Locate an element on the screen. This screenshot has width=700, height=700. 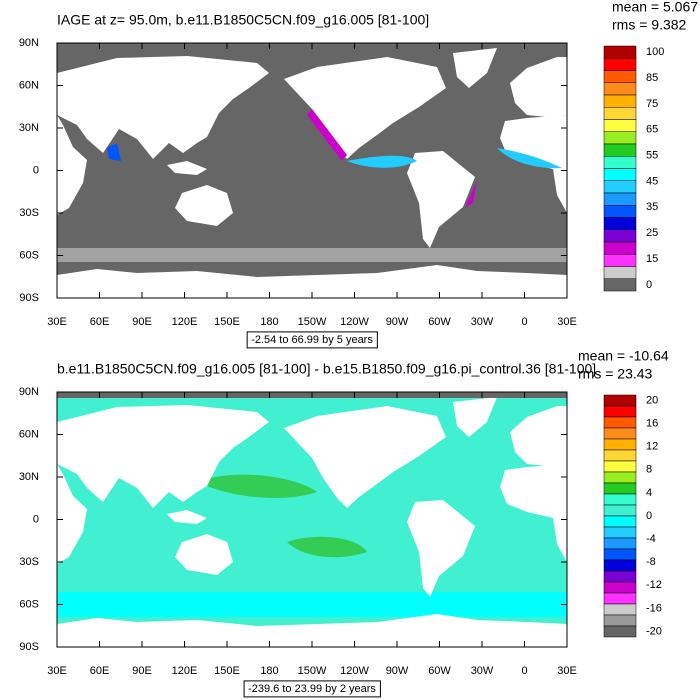
x-tick-label: 150E is located at coordinates (227, 322).